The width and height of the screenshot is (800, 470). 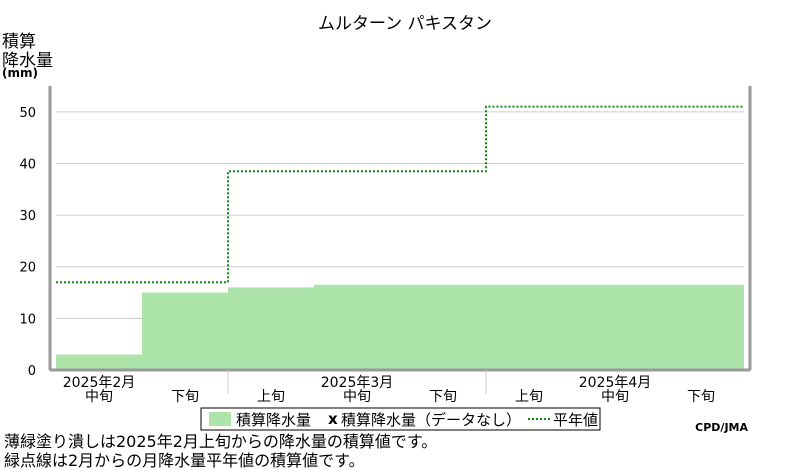 I want to click on y-axis-label-line1: 積算, so click(x=19, y=42).